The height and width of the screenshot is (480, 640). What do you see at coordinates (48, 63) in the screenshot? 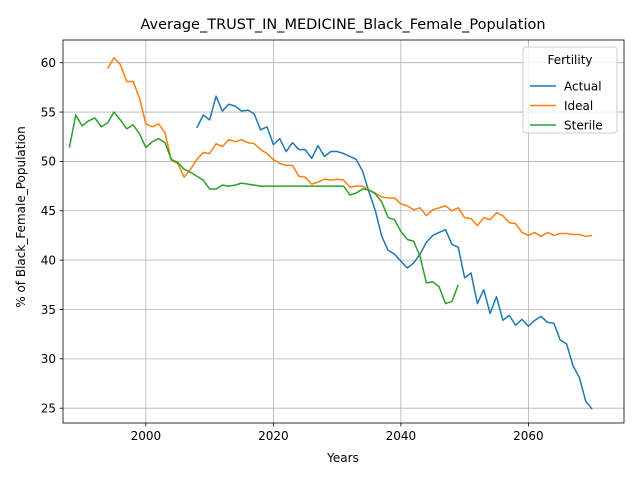
I see `y-tick-label: 60` at bounding box center [48, 63].